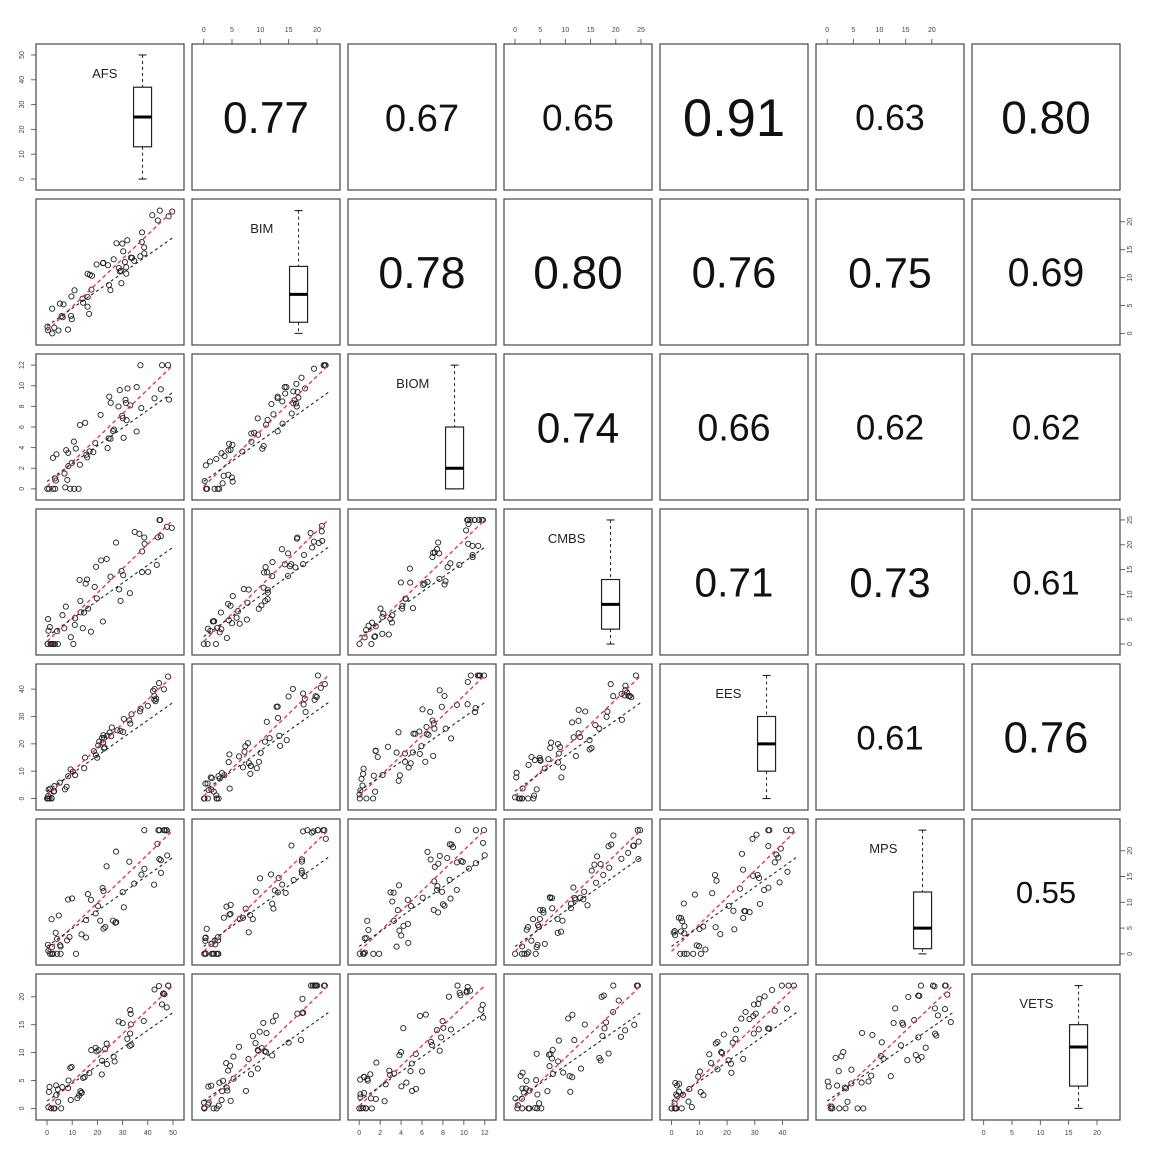  I want to click on variable-label-ees: EES, so click(728, 693).